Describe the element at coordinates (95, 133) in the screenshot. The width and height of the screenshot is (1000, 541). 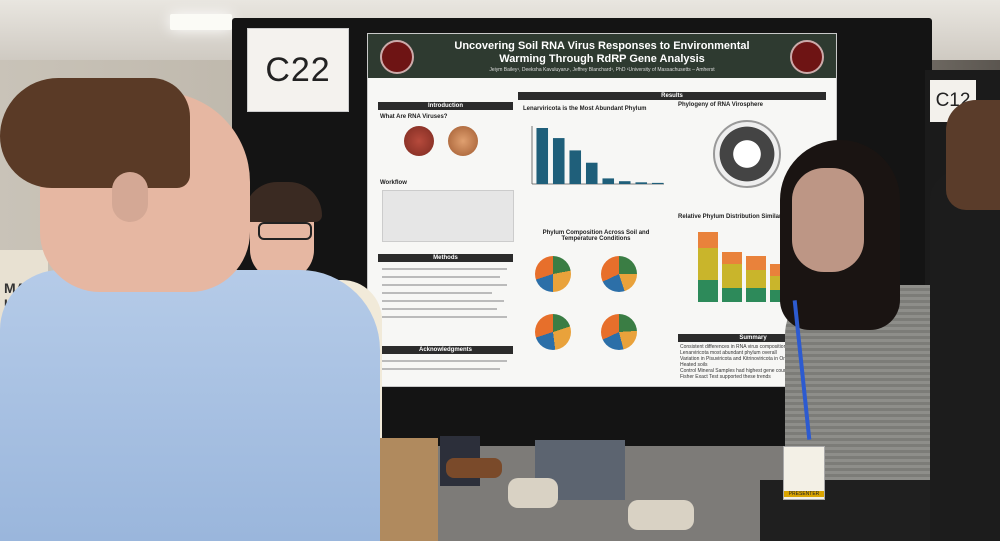
I see `man-hair` at that location.